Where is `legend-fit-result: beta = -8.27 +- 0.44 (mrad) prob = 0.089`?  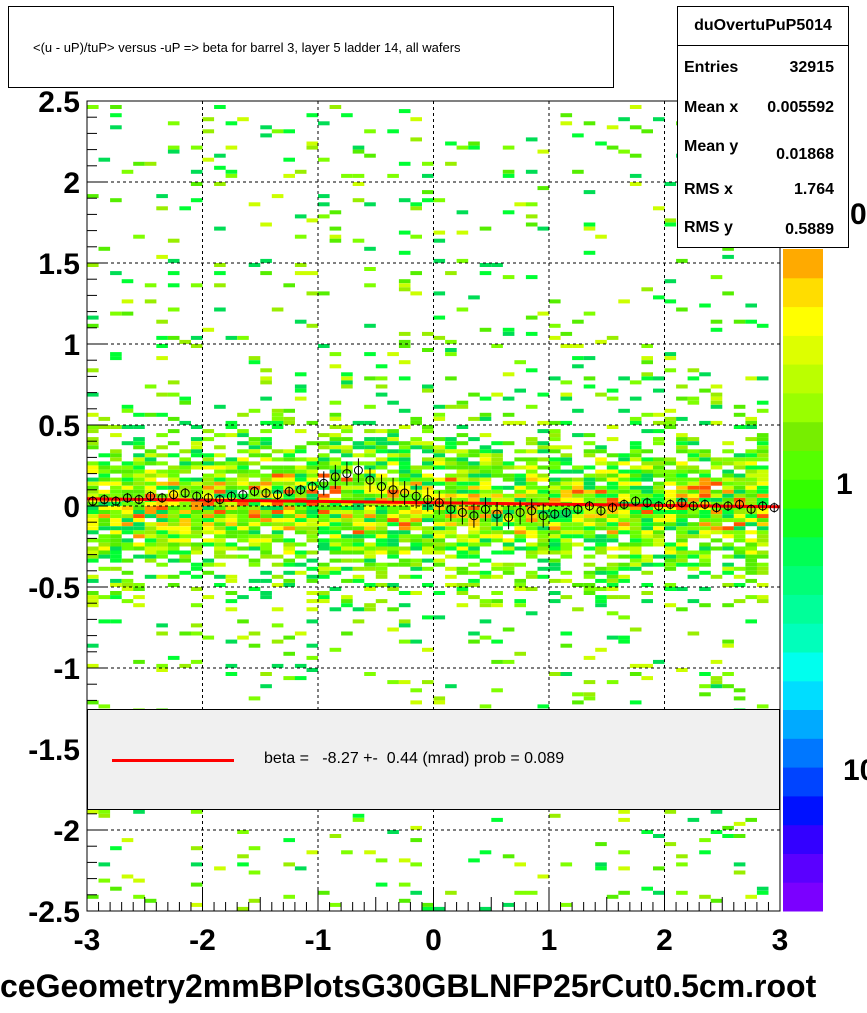
legend-fit-result: beta = -8.27 +- 0.44 (mrad) prob = 0.089 is located at coordinates (414, 758).